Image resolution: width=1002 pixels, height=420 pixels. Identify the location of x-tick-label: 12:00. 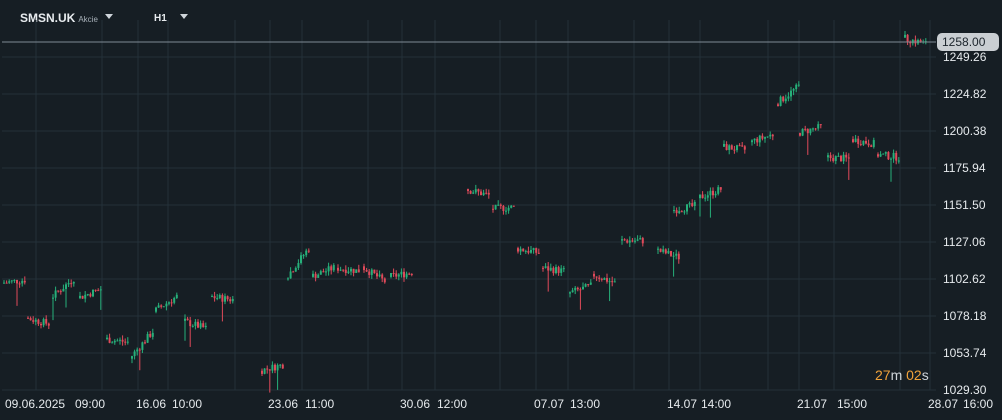
(452, 404).